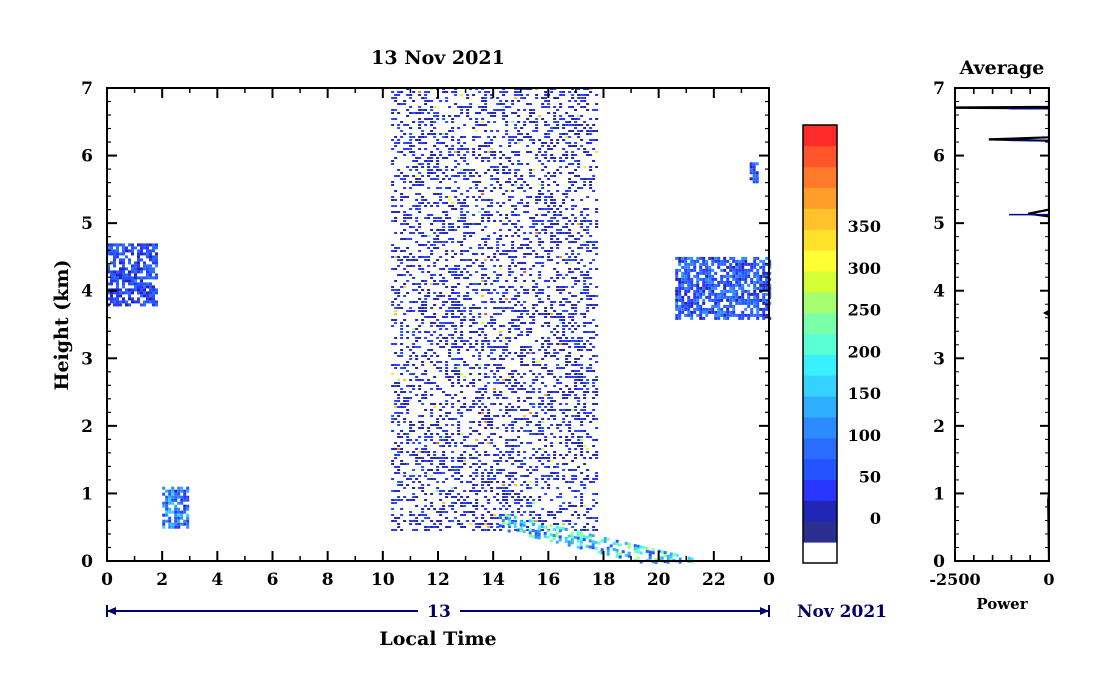 This screenshot has height=698, width=1104. What do you see at coordinates (87, 157) in the screenshot?
I see `y-tick-label: 6` at bounding box center [87, 157].